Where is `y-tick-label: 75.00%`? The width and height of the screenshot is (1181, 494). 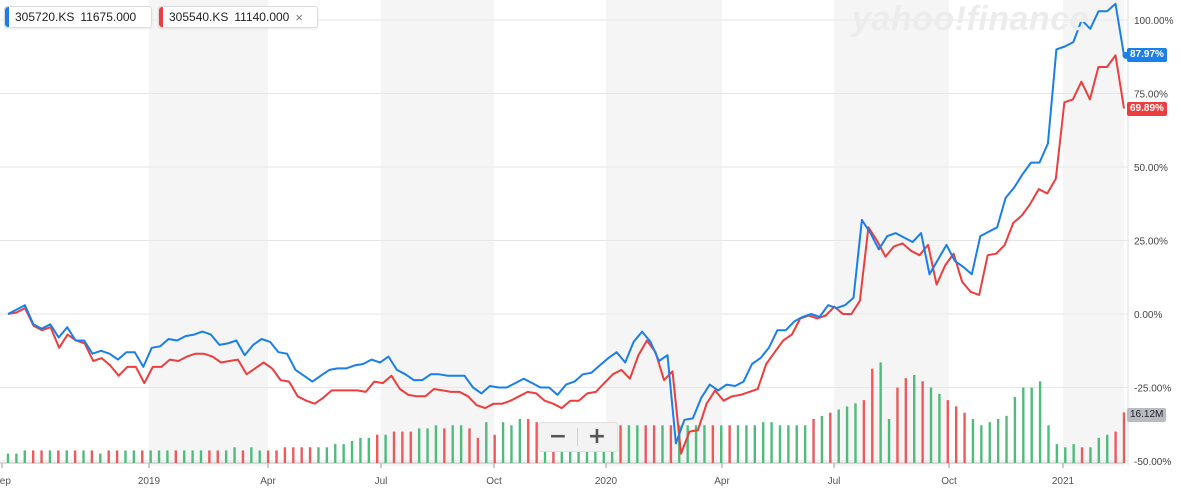 y-tick-label: 75.00% is located at coordinates (1151, 95).